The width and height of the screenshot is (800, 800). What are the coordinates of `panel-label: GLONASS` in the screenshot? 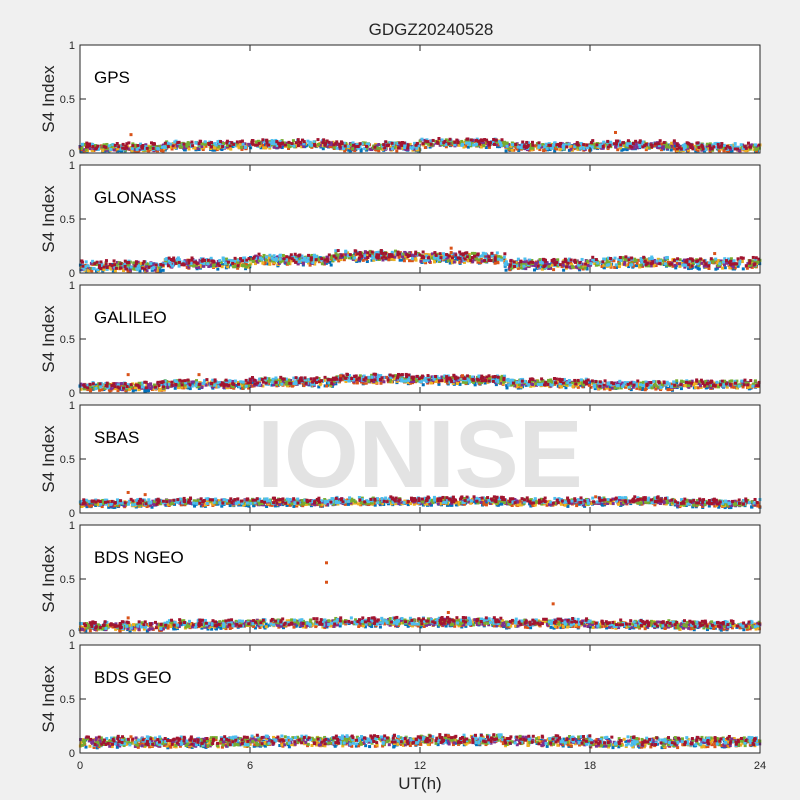 It's located at (135, 197).